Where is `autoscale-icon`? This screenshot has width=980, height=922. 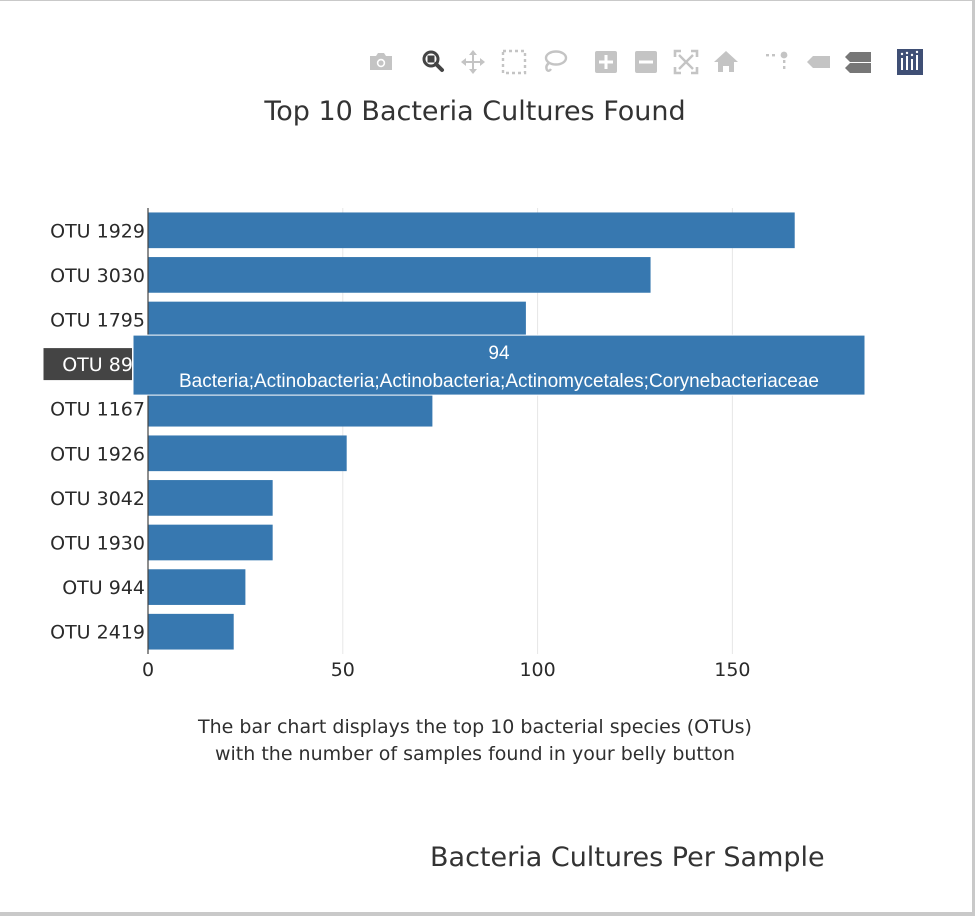 autoscale-icon is located at coordinates (686, 62).